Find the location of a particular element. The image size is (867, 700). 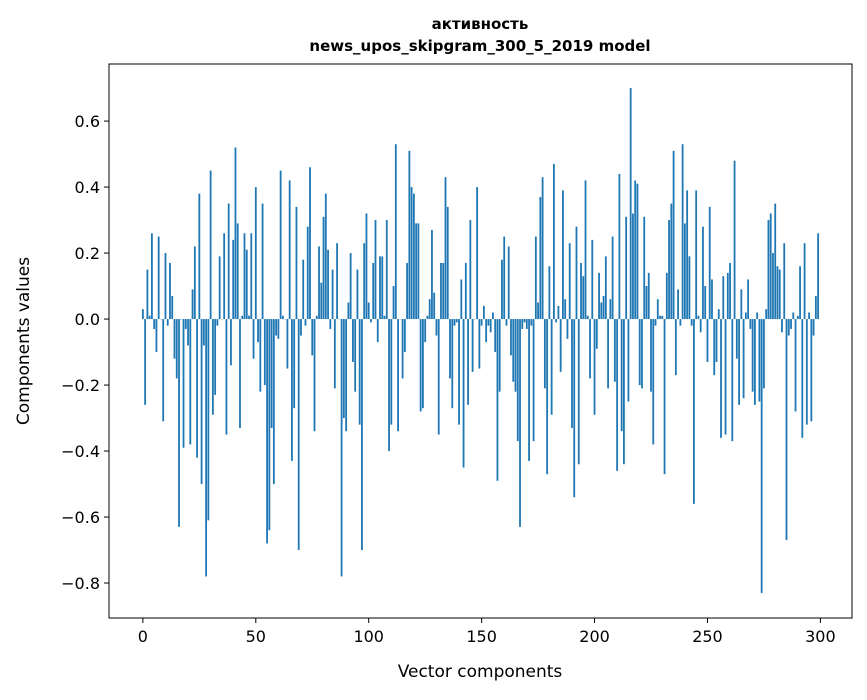

y-tick-label: −0.4 is located at coordinates (80, 451).